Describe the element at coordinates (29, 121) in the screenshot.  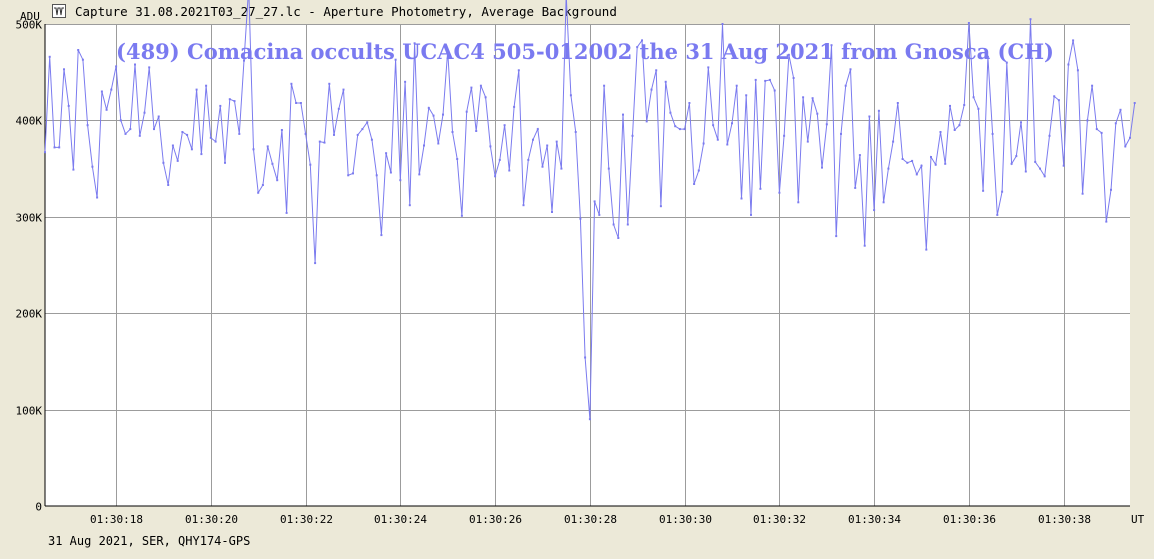
I see `y-tick-label-4: 400K` at that location.